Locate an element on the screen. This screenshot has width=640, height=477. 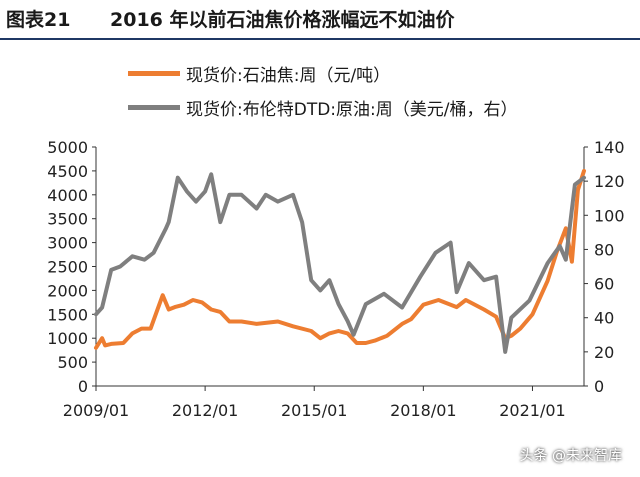
y-left-tick-label: 3500 is located at coordinates (67, 219).